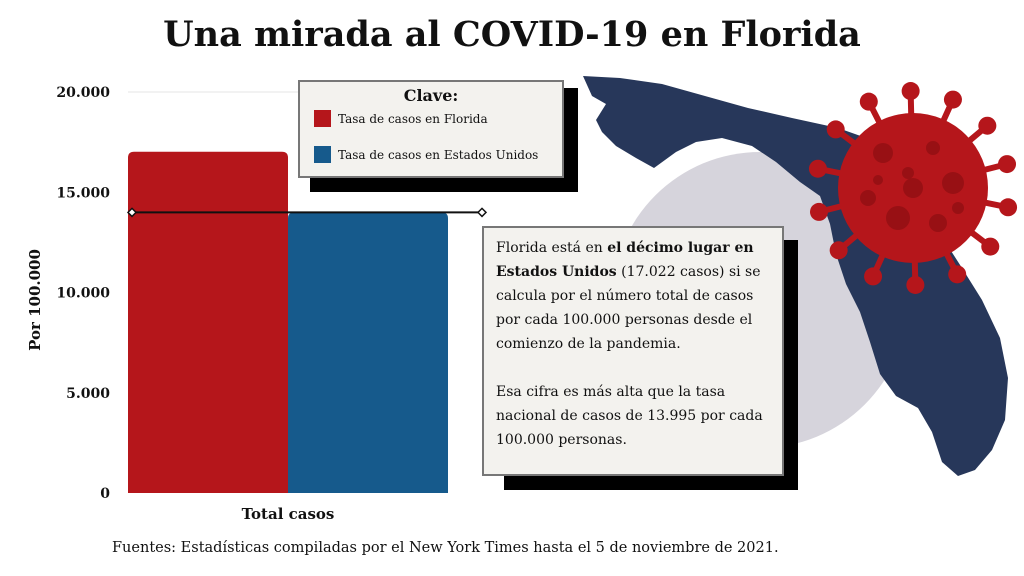 The image size is (1024, 576). I want to click on legend-swatch-florida, so click(322, 118).